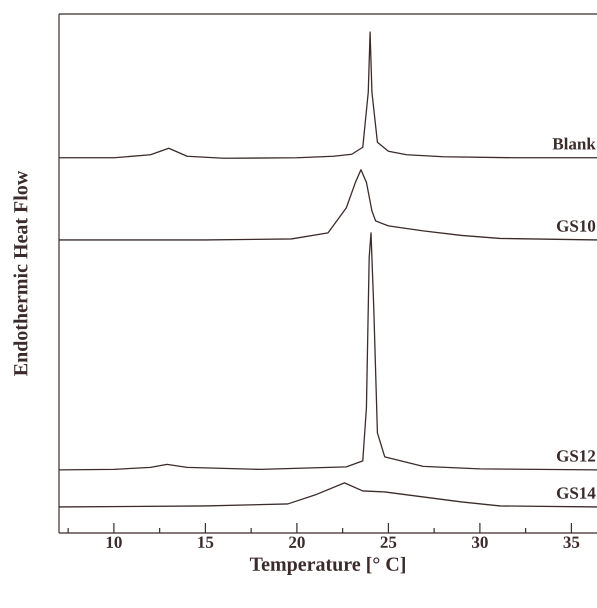 The height and width of the screenshot is (608, 597). Describe the element at coordinates (327, 565) in the screenshot. I see `x-axis-title: Temperature [° C]` at that location.